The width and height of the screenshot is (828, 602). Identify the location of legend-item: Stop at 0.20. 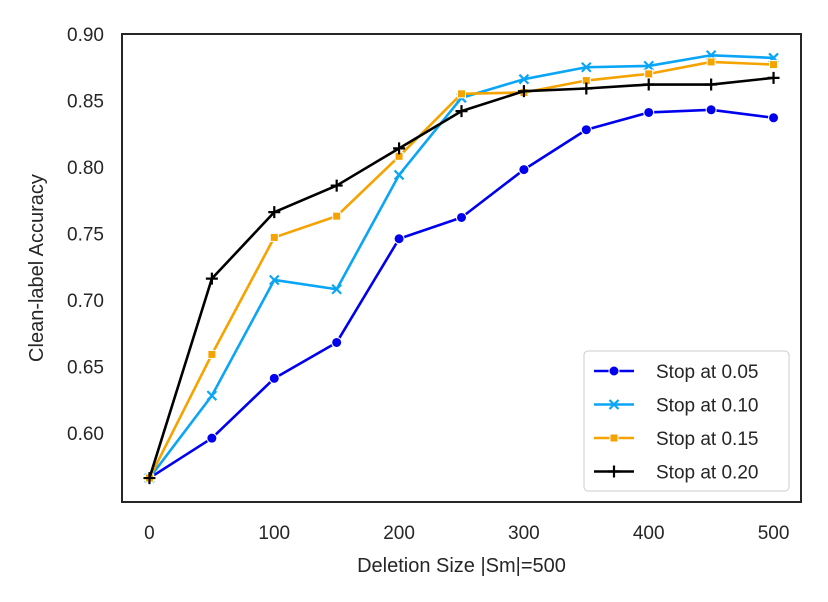
(676, 473).